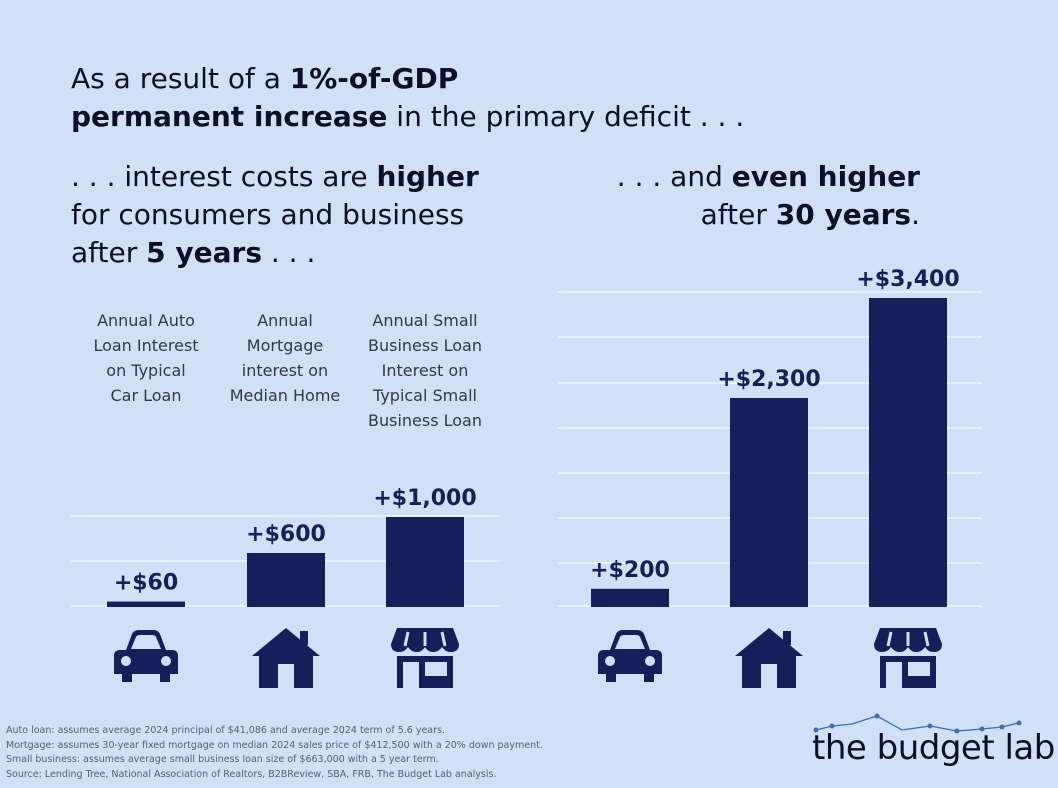 Image resolution: width=1058 pixels, height=788 pixels. I want to click on left-heading-part4: . . ., so click(288, 252).